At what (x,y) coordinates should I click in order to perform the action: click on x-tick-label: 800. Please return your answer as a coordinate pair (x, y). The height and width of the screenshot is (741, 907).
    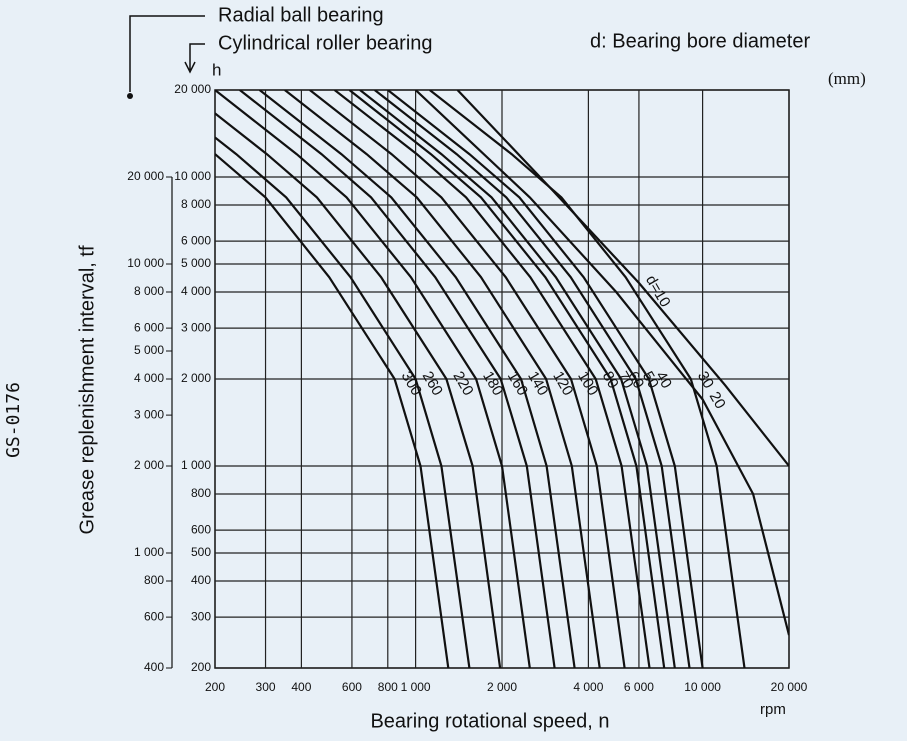
    Looking at the image, I should click on (388, 687).